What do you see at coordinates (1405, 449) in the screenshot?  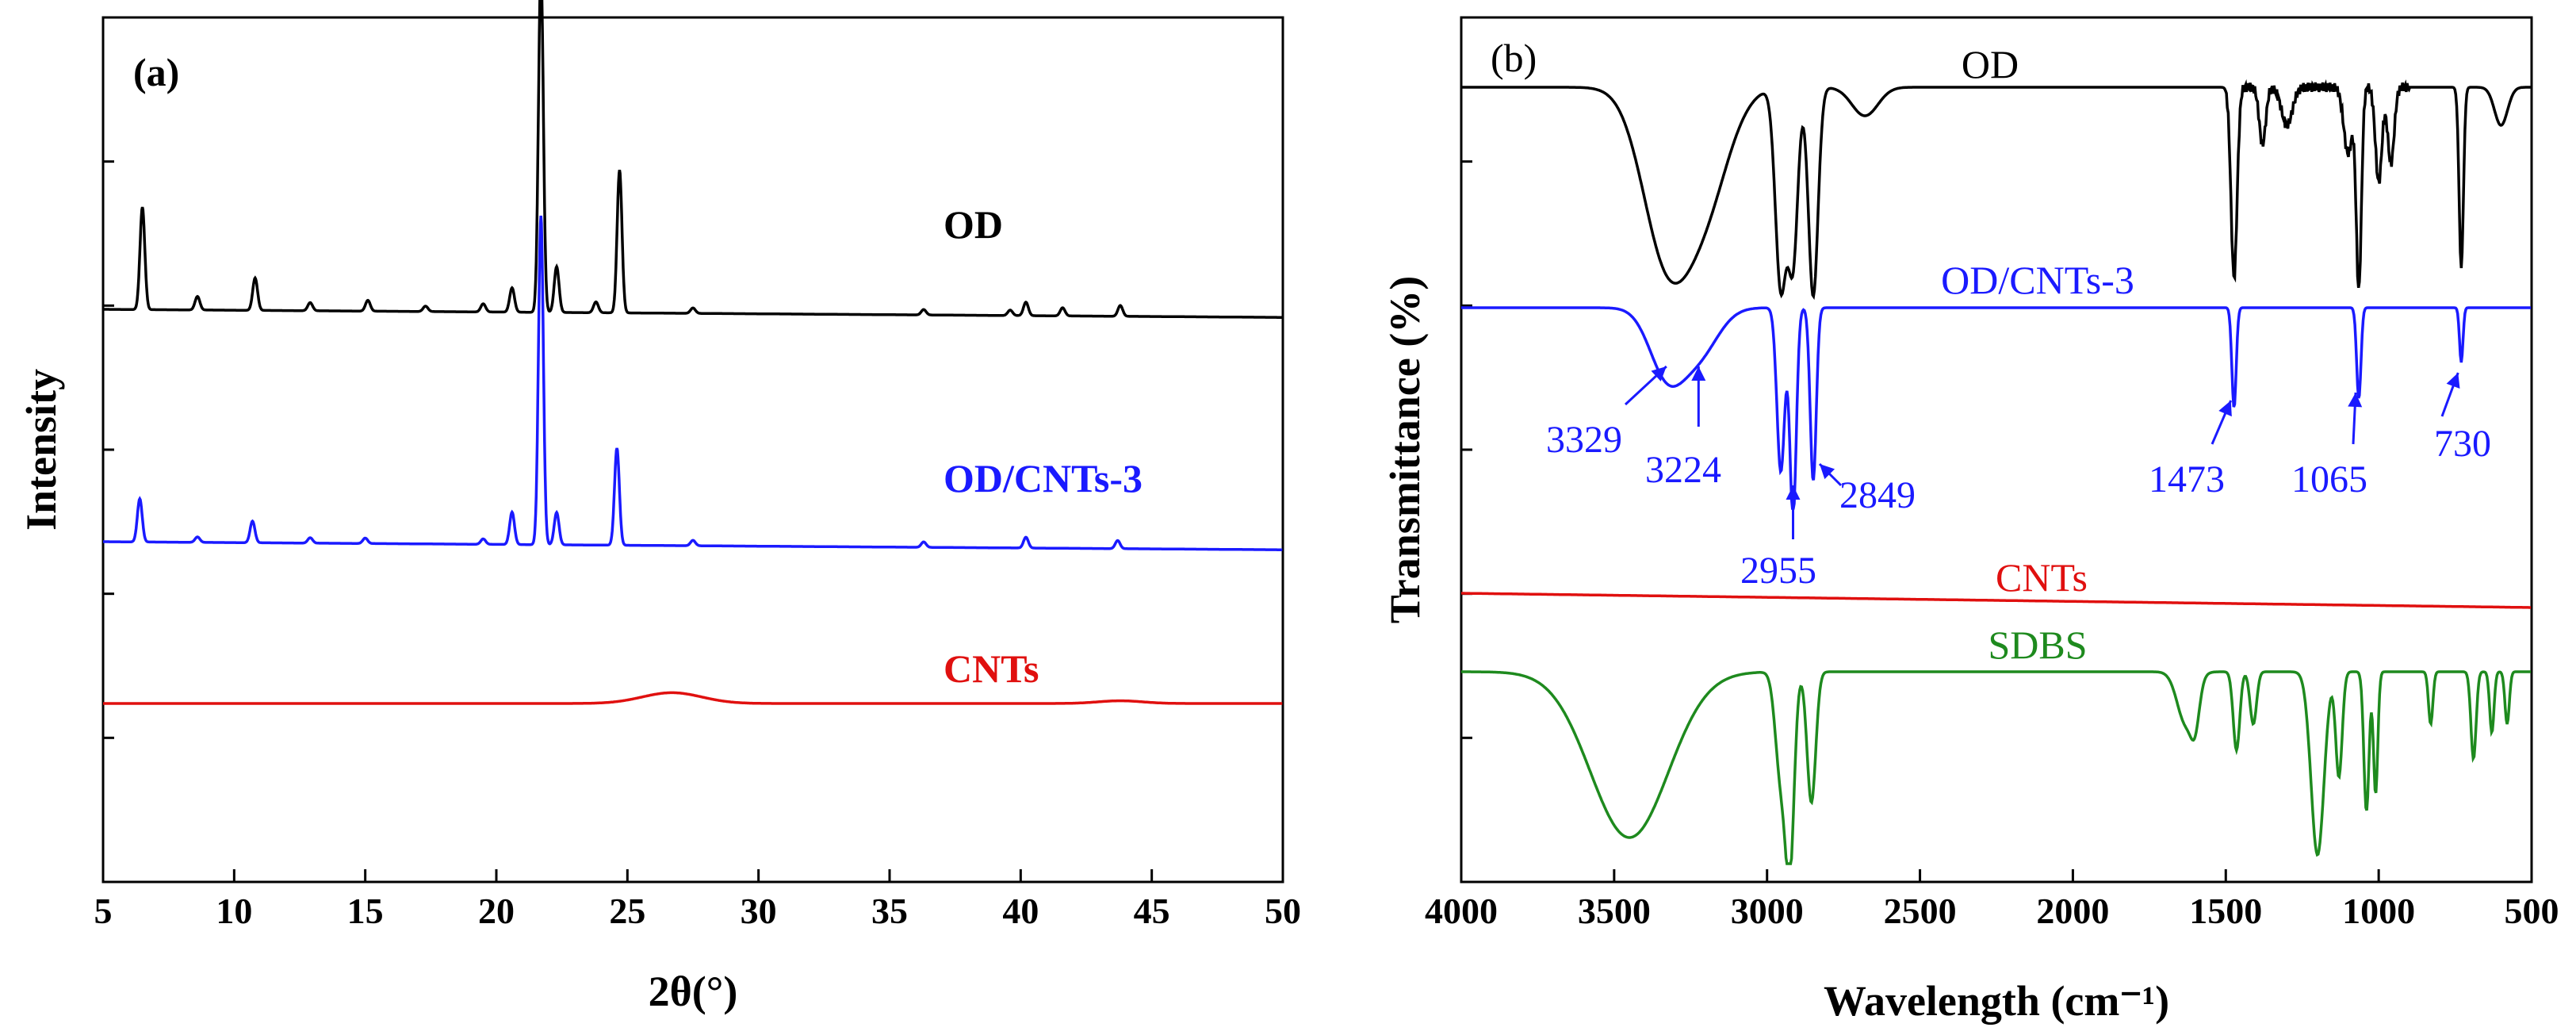 I see `ftir-y-axis-label: Transmittance (%)` at bounding box center [1405, 449].